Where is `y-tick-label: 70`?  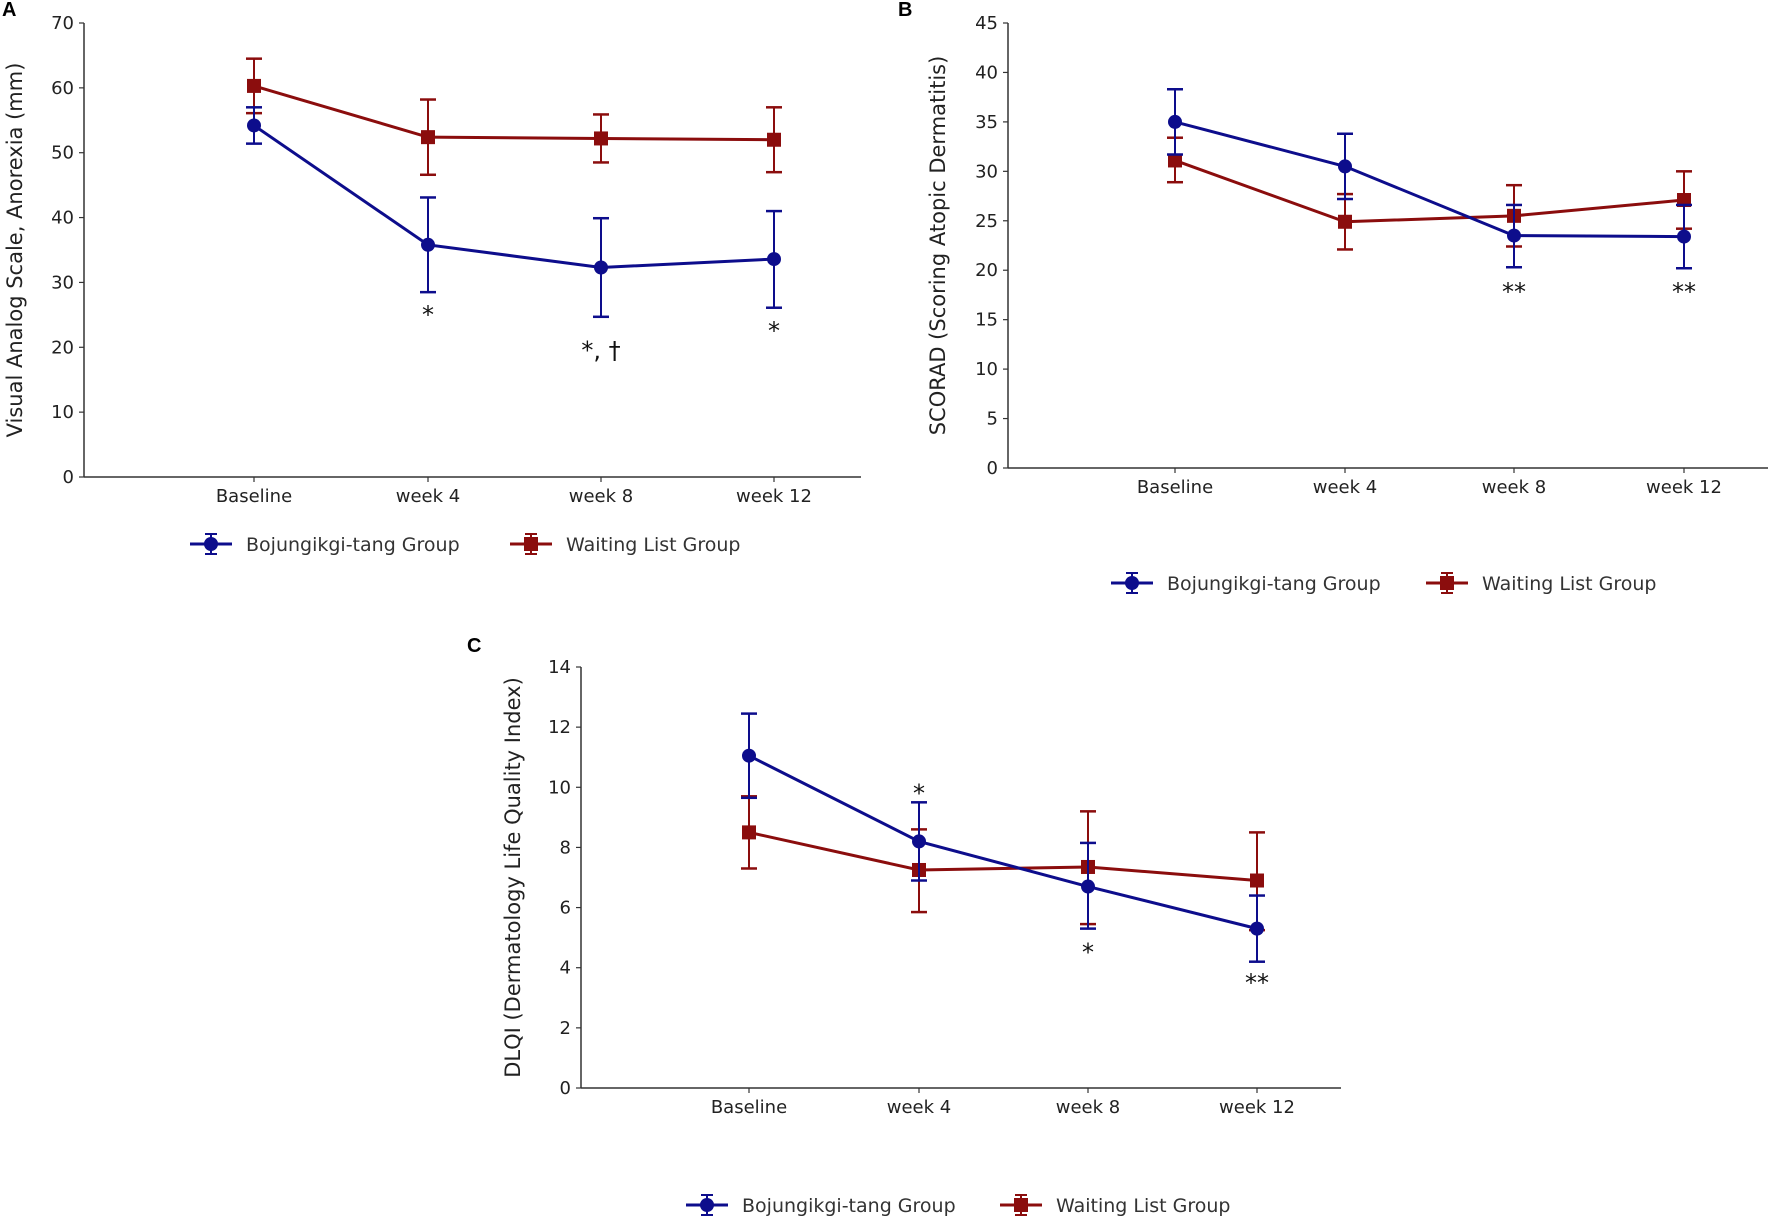
y-tick-label: 70 is located at coordinates (62, 23).